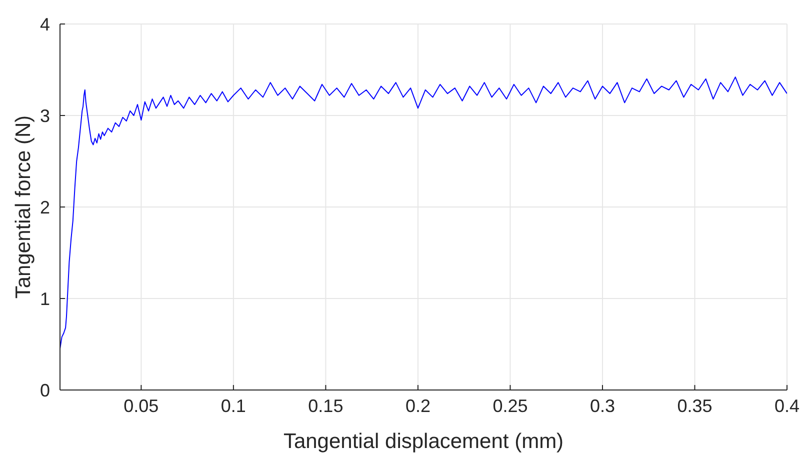 This screenshot has width=804, height=458. I want to click on x-axis-title: Tangential displacement (mm), so click(423, 441).